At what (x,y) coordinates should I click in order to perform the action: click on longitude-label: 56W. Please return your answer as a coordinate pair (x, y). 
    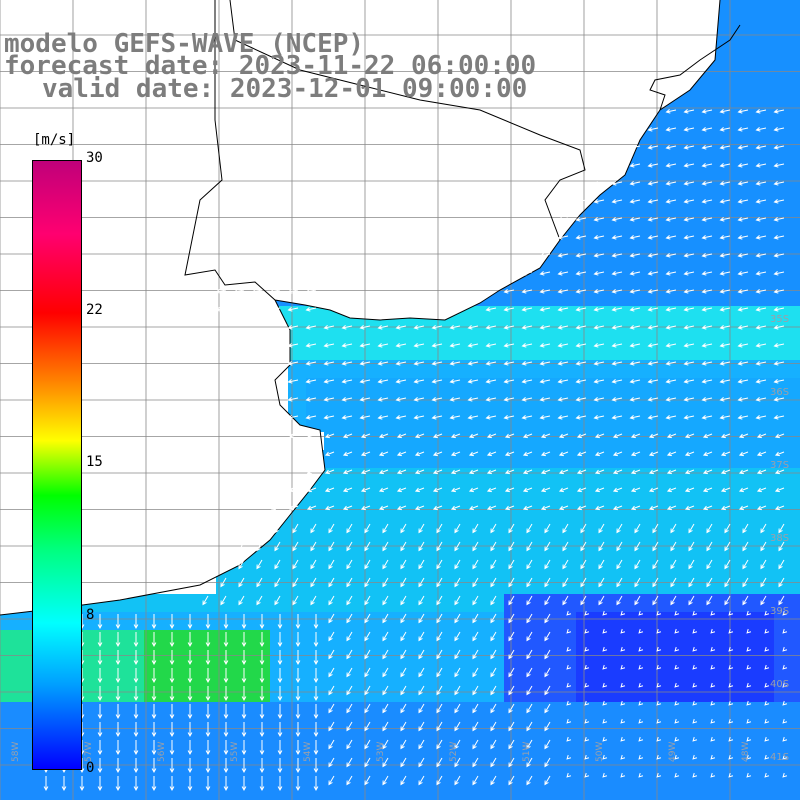
    Looking at the image, I should click on (162, 752).